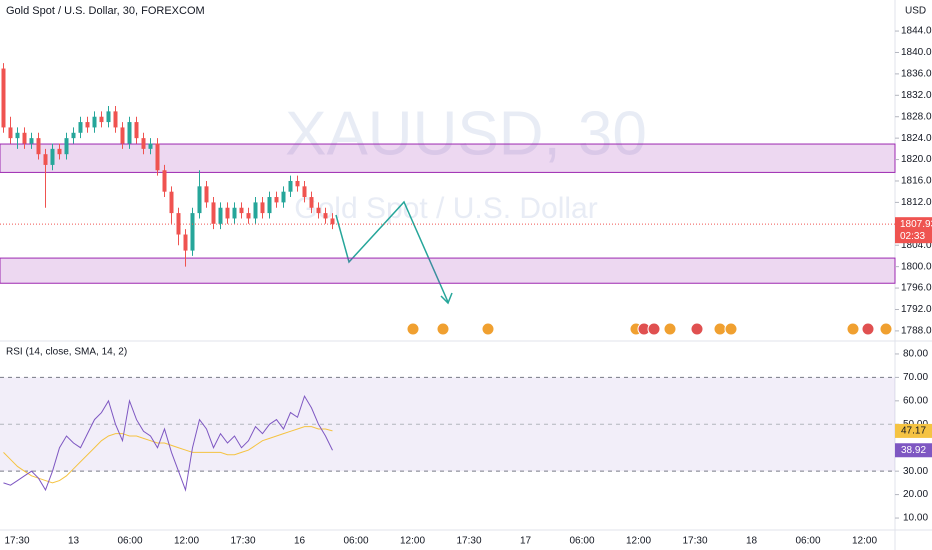 The image size is (932, 550). What do you see at coordinates (916, 309) in the screenshot?
I see `y-tick-label: 1792.00` at bounding box center [916, 309].